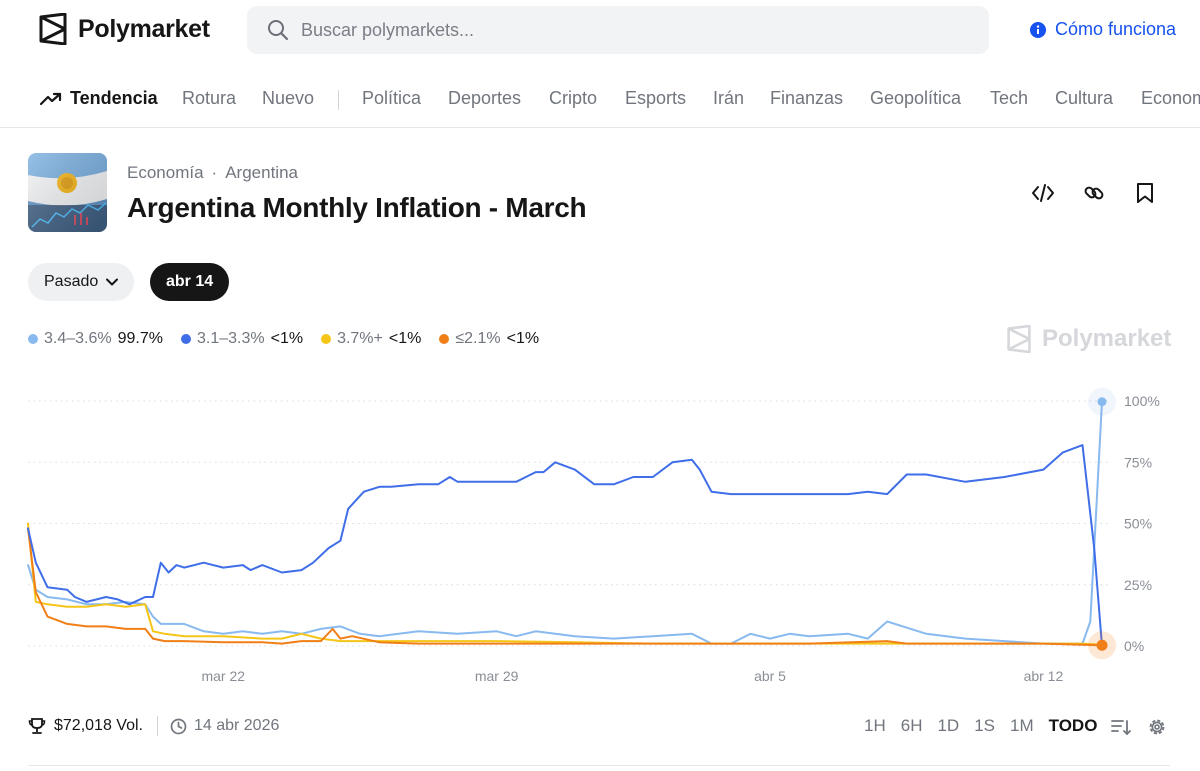 Image resolution: width=1200 pixels, height=771 pixels. I want to click on nav-item-breaking: Rotura, so click(209, 98).